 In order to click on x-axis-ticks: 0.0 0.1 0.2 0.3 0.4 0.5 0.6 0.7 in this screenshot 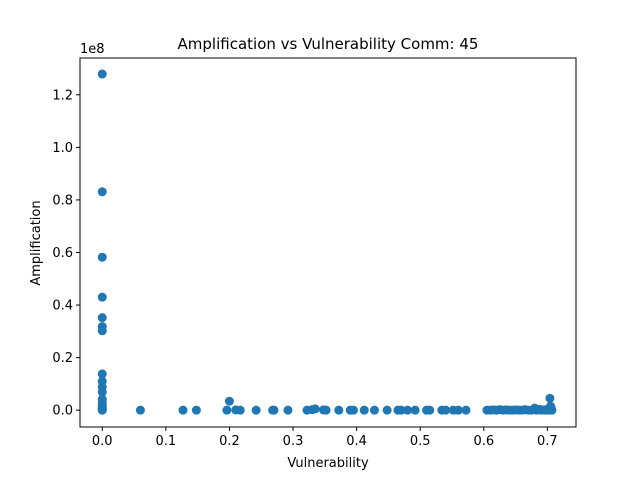, I will do `click(325, 438)`.